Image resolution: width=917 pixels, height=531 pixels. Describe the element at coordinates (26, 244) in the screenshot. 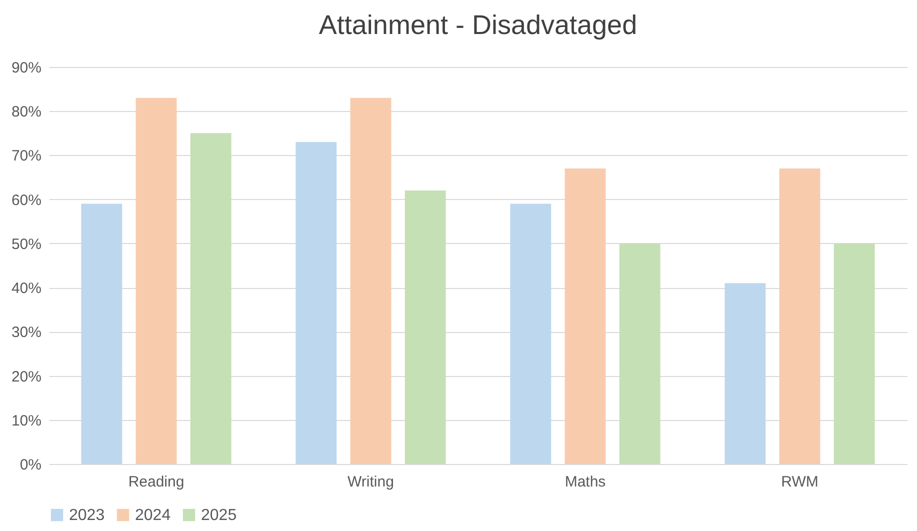

I see `y-tick-label: 50%` at that location.